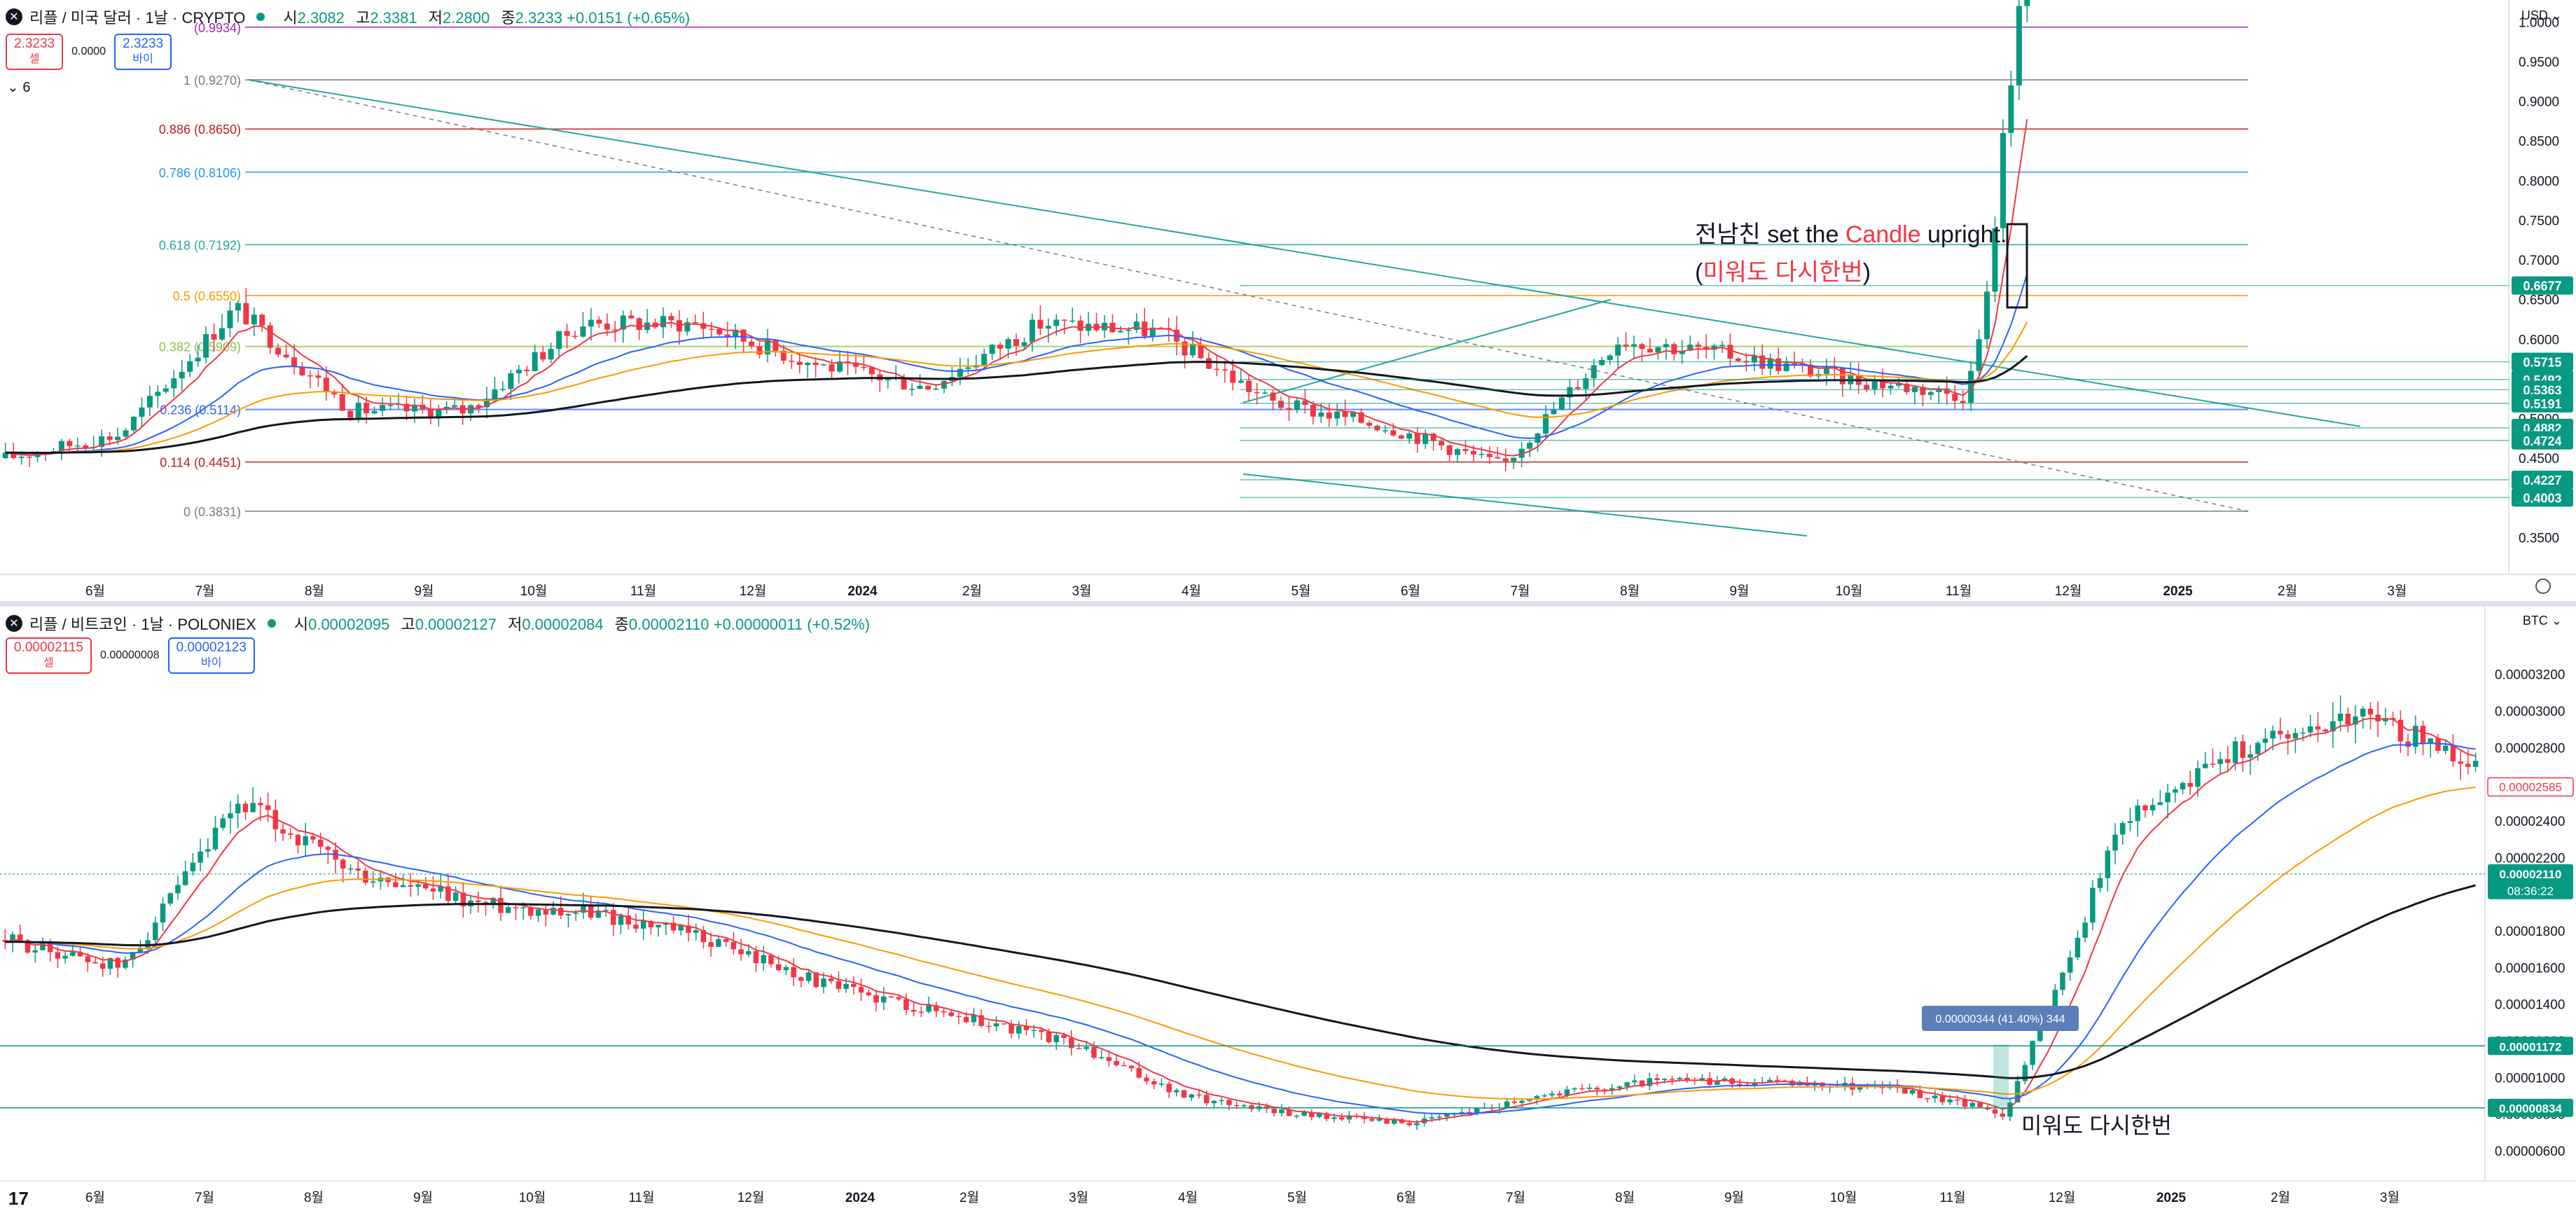  What do you see at coordinates (88, 51) in the screenshot?
I see `spread-value: 0.0000` at bounding box center [88, 51].